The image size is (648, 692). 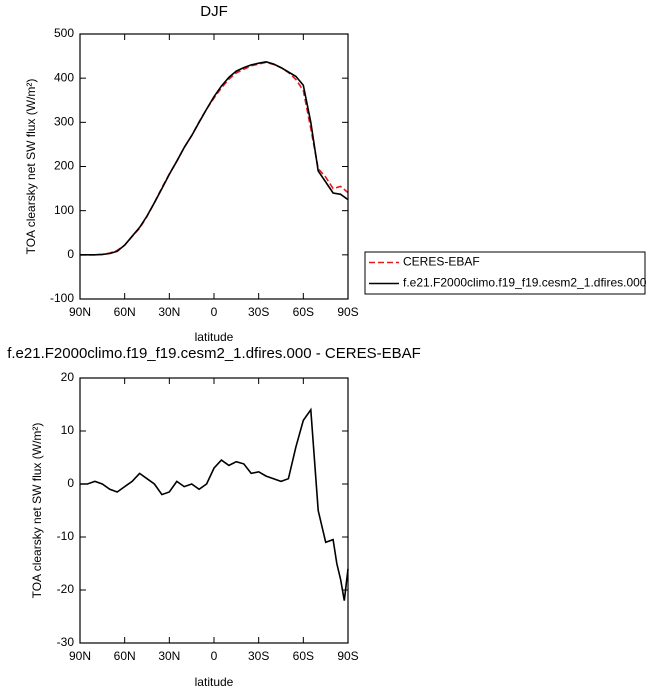 What do you see at coordinates (62, 298) in the screenshot?
I see `y-tick-label: -100` at bounding box center [62, 298].